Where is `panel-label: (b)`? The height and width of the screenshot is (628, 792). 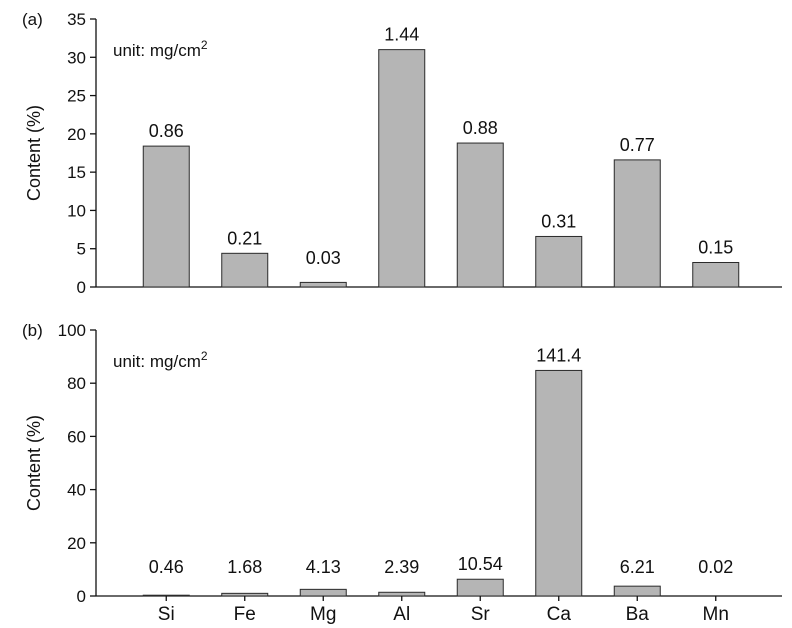
panel-label: (b) is located at coordinates (32, 330).